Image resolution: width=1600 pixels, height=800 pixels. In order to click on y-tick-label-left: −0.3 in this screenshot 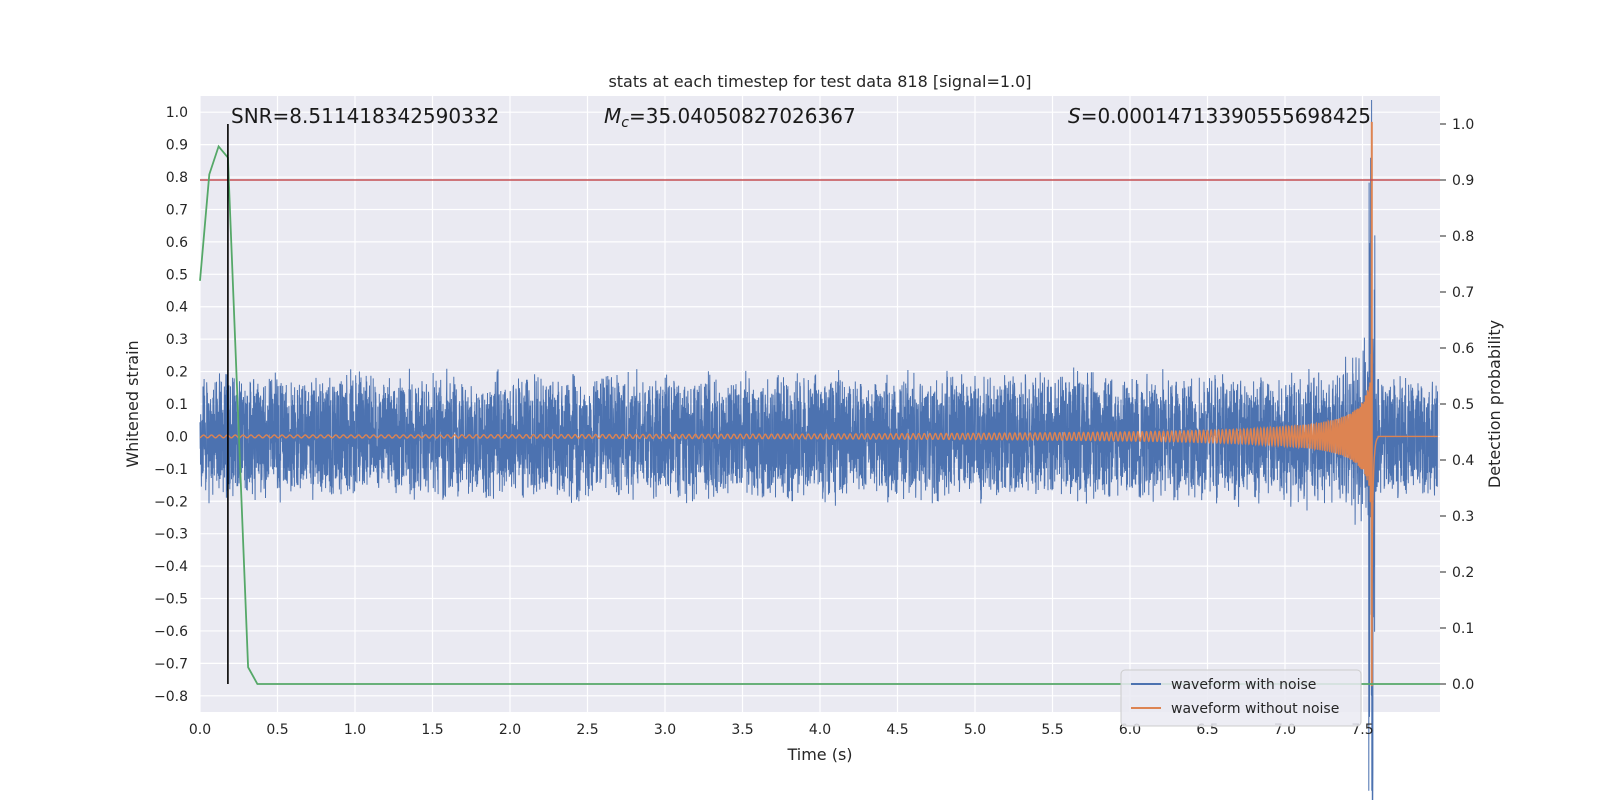, I will do `click(171, 535)`.